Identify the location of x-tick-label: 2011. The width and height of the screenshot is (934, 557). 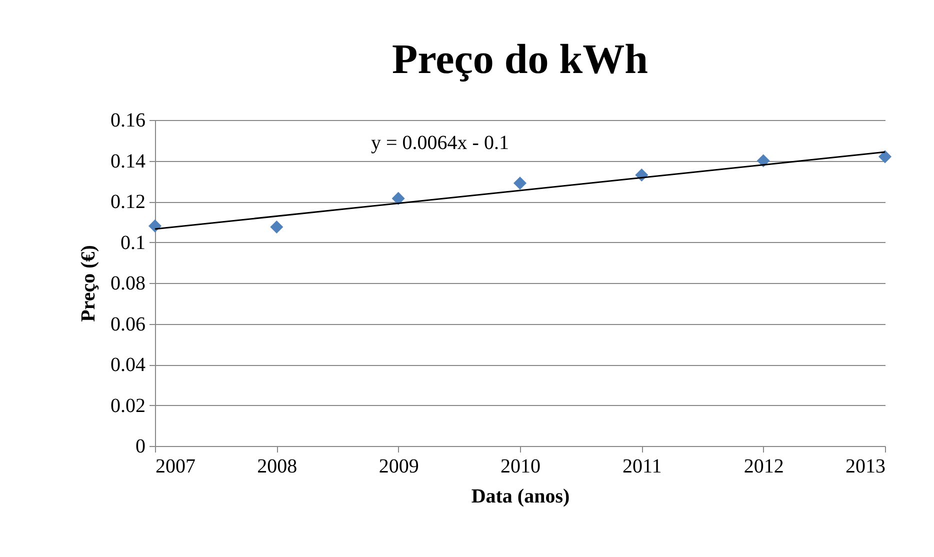
(642, 467).